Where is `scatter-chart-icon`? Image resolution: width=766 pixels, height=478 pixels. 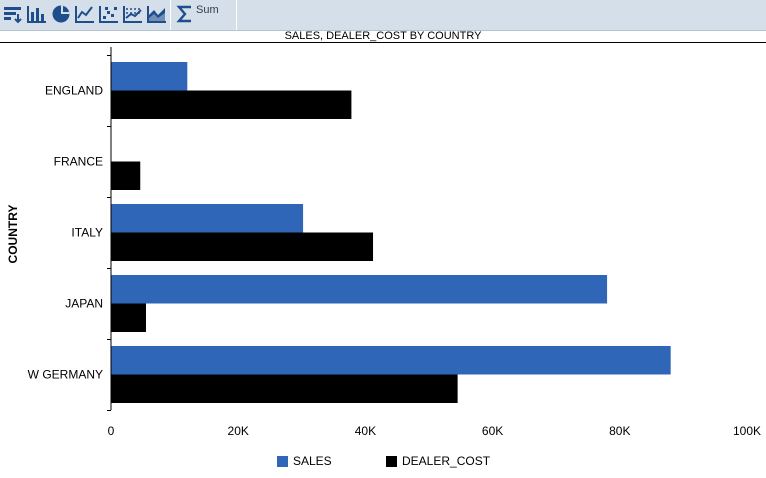 scatter-chart-icon is located at coordinates (109, 14).